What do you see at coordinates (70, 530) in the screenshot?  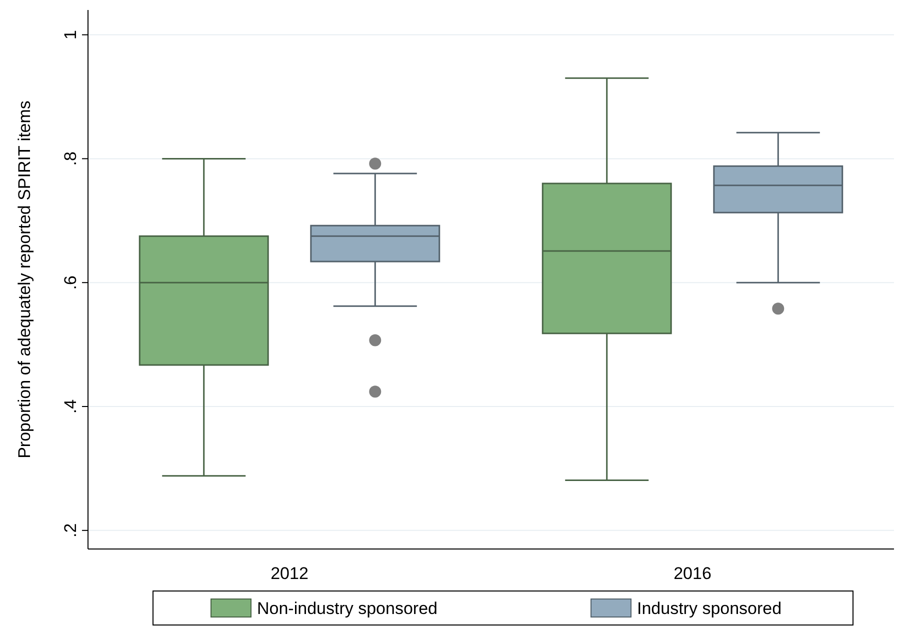 I see `y-tick-label: .2` at bounding box center [70, 530].